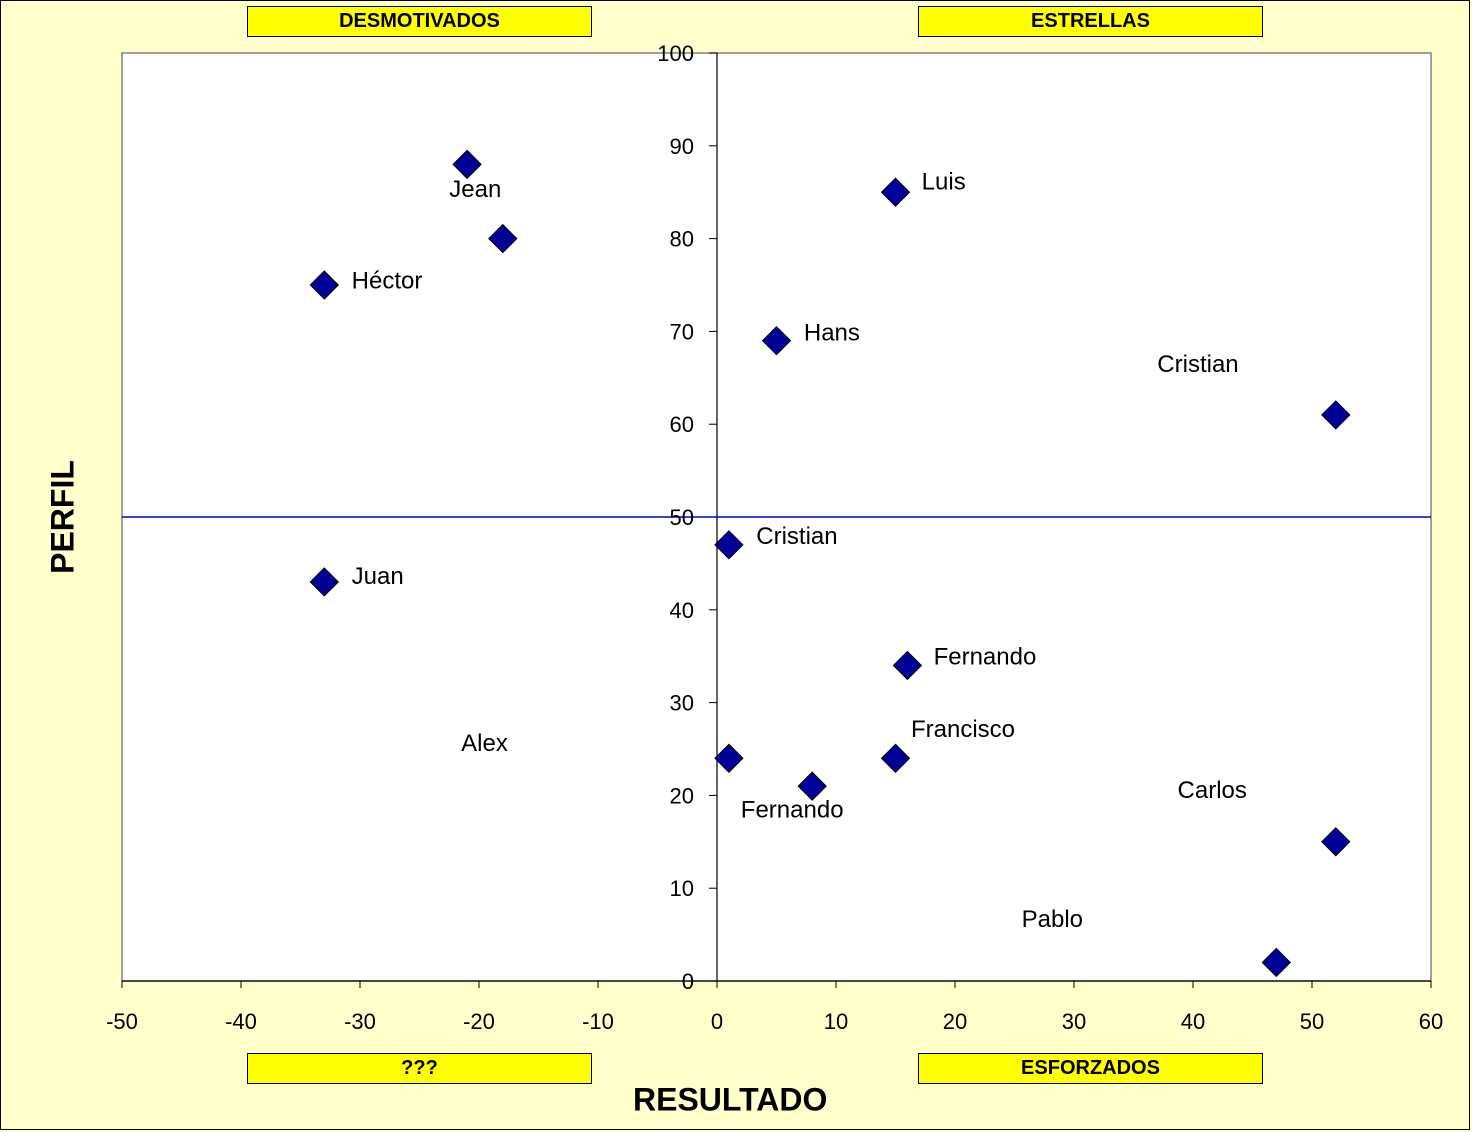 This screenshot has height=1132, width=1472. I want to click on y-tick-label: 40, so click(682, 610).